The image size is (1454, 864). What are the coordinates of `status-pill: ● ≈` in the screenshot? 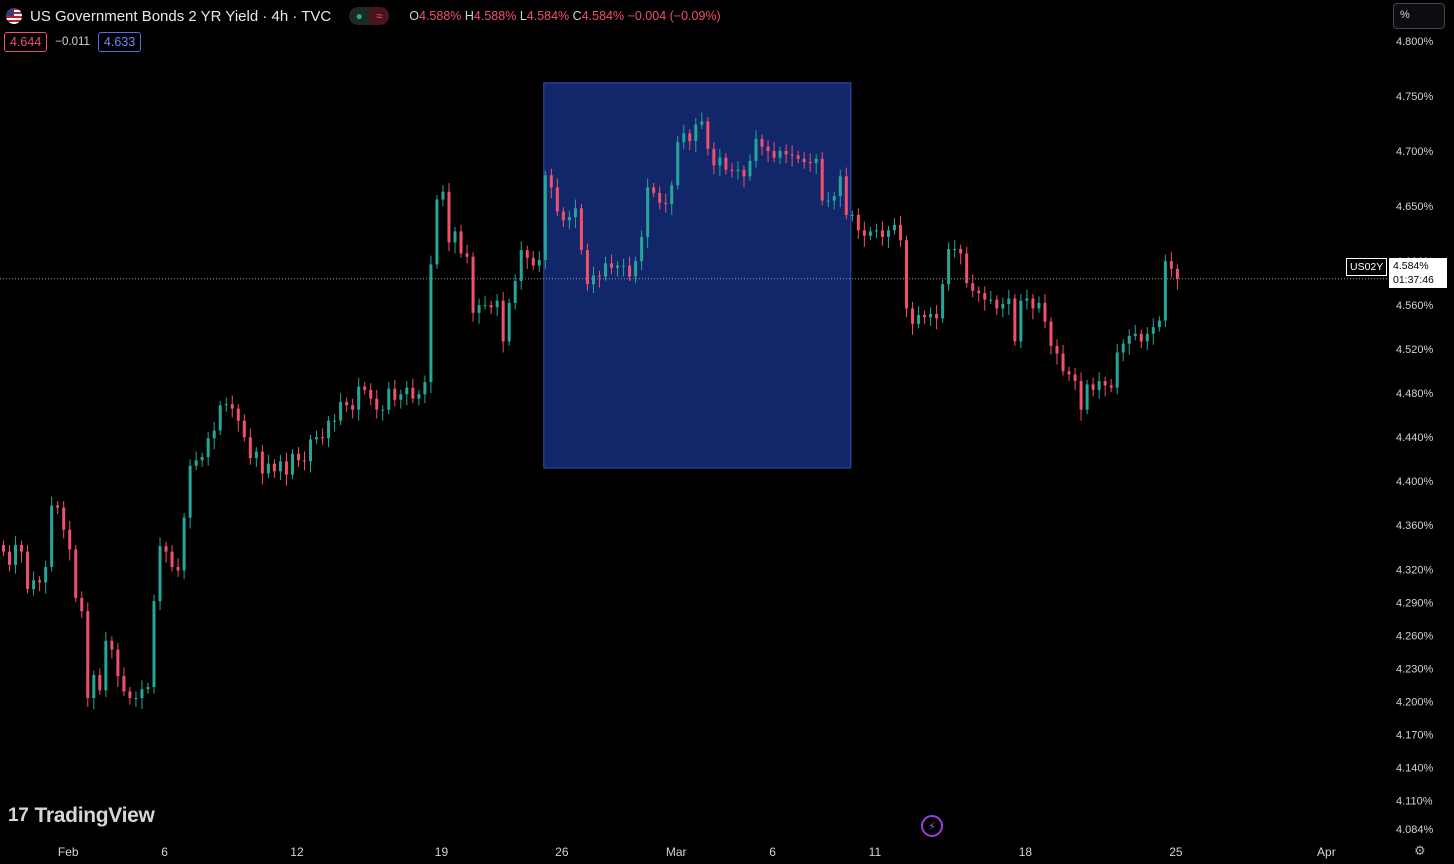 It's located at (369, 16).